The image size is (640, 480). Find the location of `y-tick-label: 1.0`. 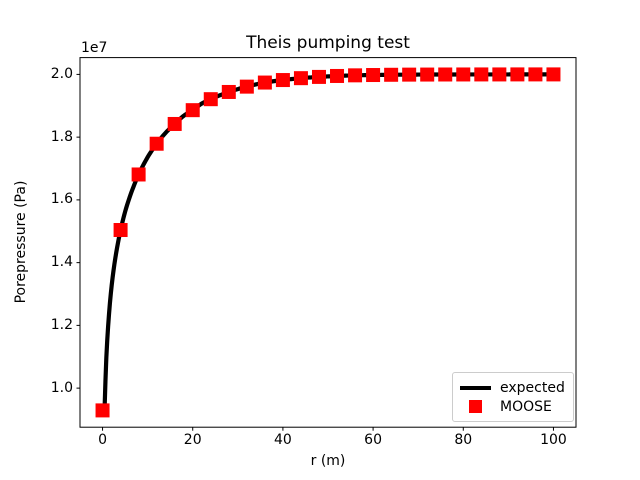

y-tick-label: 1.0 is located at coordinates (61, 387).